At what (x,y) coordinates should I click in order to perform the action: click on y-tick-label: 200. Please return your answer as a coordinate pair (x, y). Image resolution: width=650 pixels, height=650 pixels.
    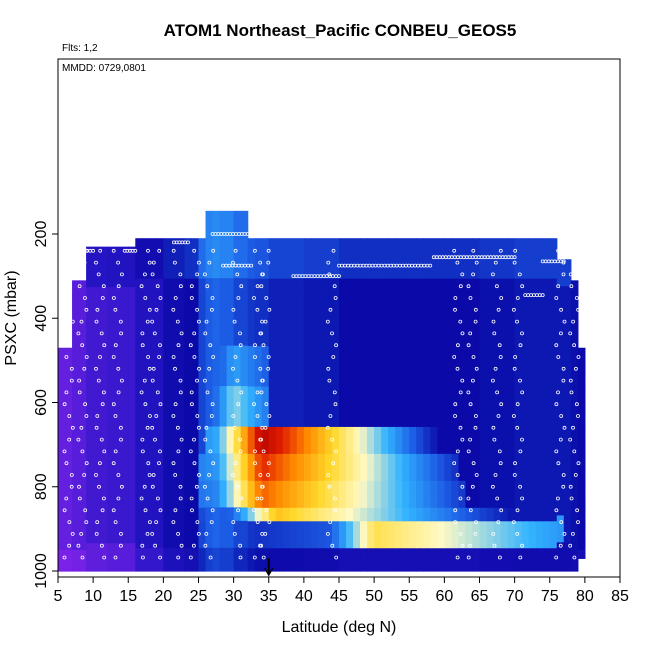
    Looking at the image, I should click on (41, 234).